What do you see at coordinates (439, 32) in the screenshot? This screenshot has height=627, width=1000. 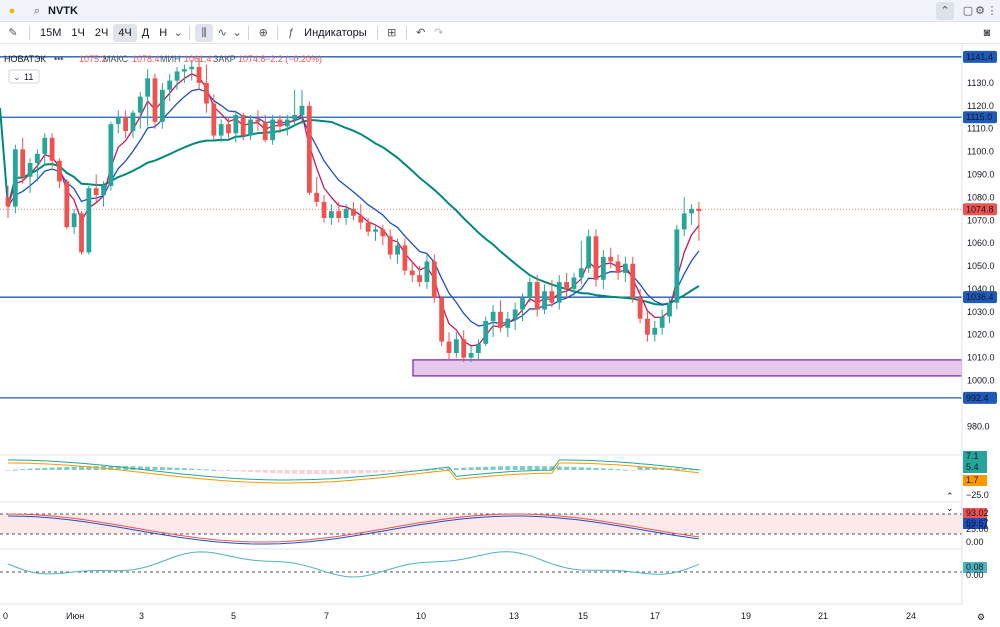 I see `redo-icon: ↷` at bounding box center [439, 32].